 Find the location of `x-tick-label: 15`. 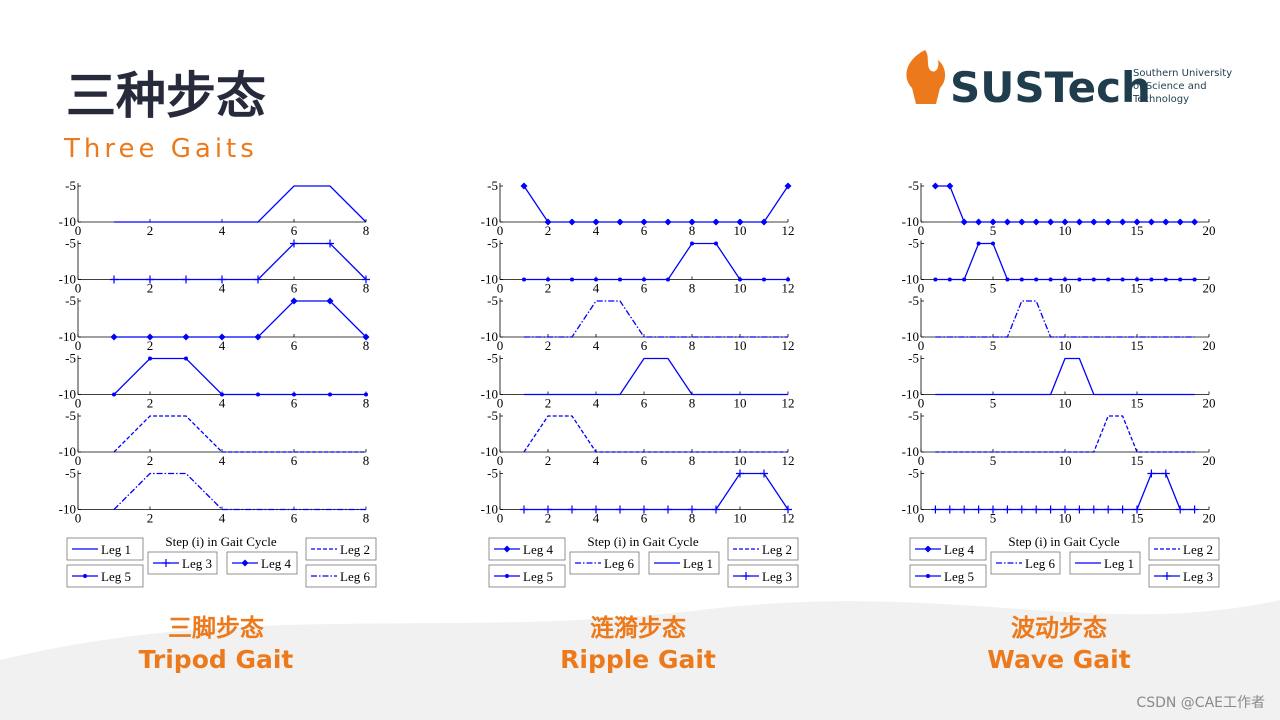

x-tick-label: 15 is located at coordinates (1137, 288).